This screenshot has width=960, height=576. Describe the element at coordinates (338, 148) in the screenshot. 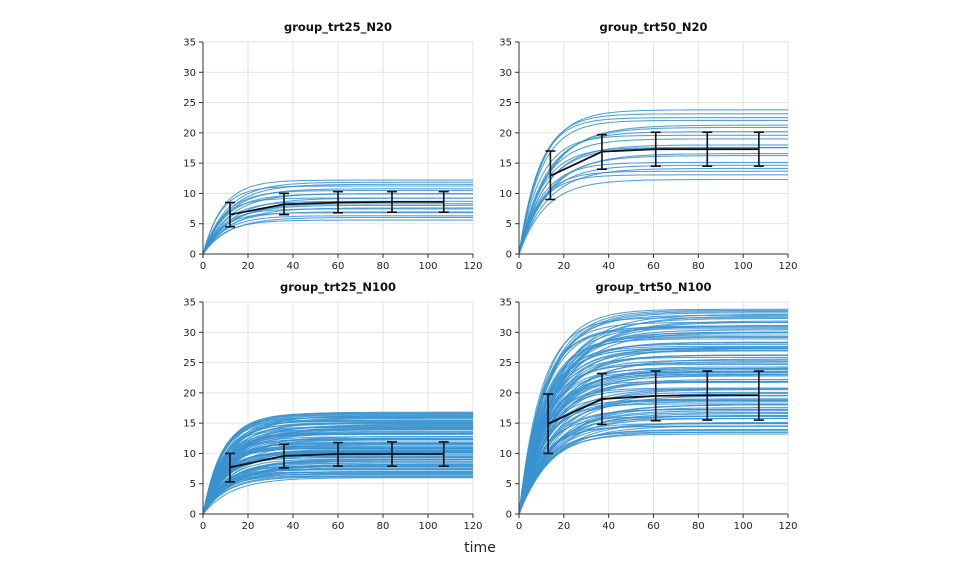

I see `grid` at that location.